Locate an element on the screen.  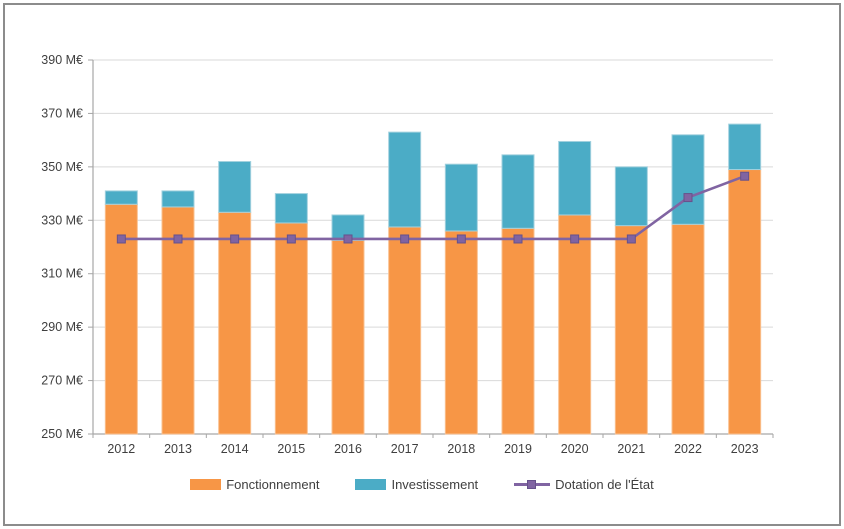
dotation-line-swatch-icon is located at coordinates (532, 484).